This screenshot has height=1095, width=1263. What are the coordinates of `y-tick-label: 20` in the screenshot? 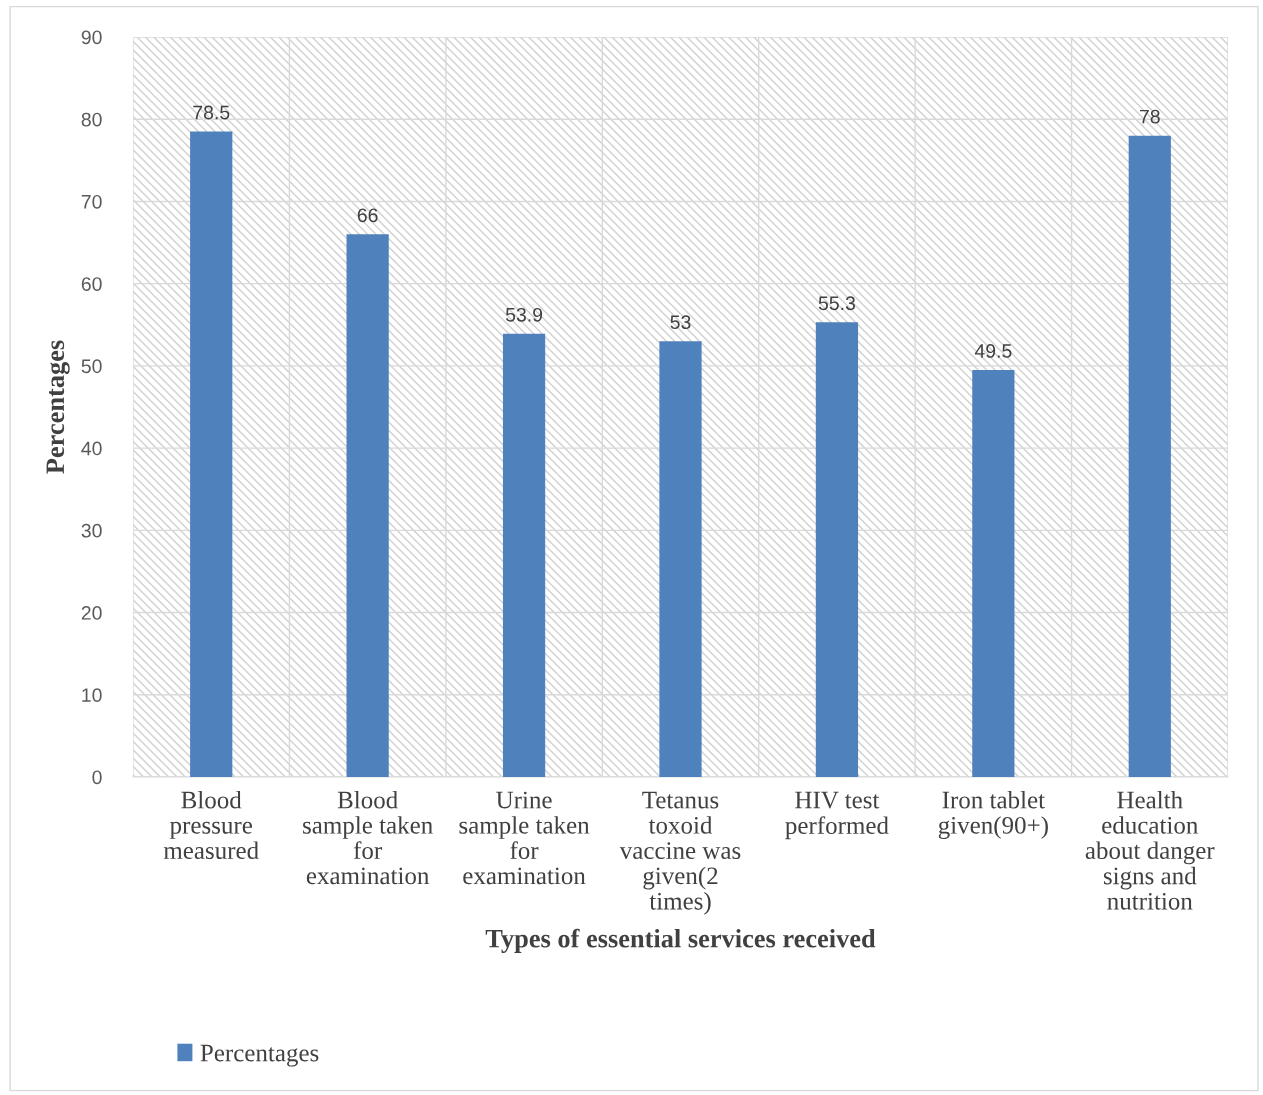 It's located at (91, 613).